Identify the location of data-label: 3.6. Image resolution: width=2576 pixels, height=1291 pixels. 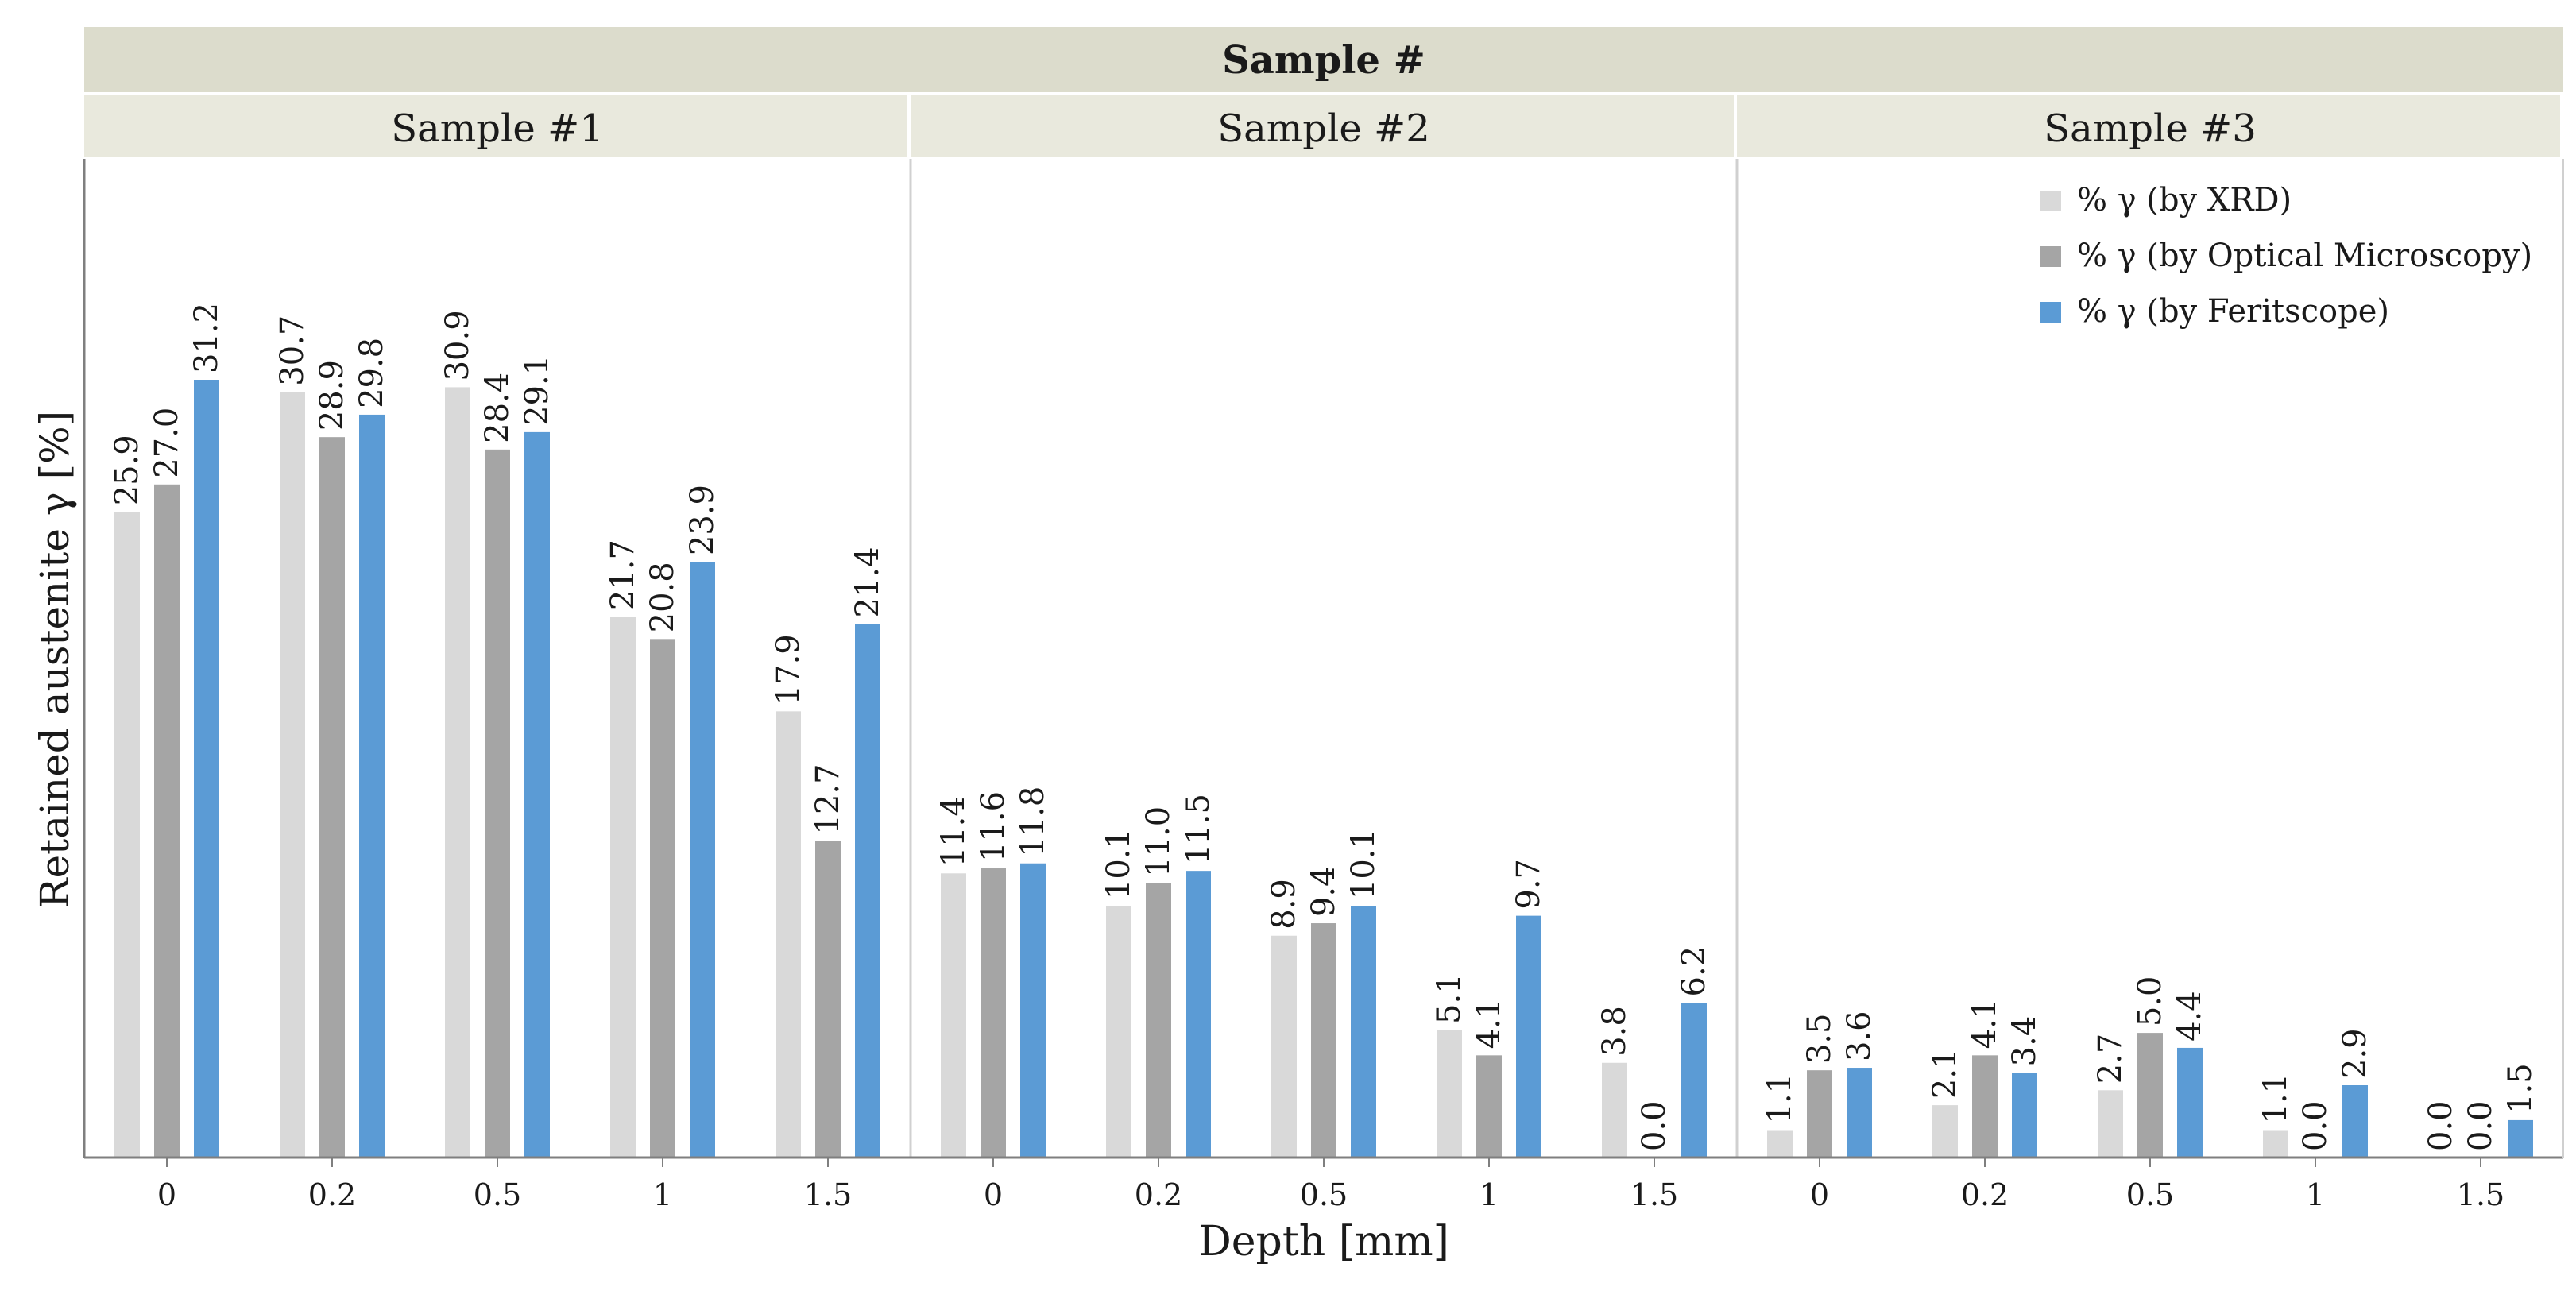
(1859, 1036).